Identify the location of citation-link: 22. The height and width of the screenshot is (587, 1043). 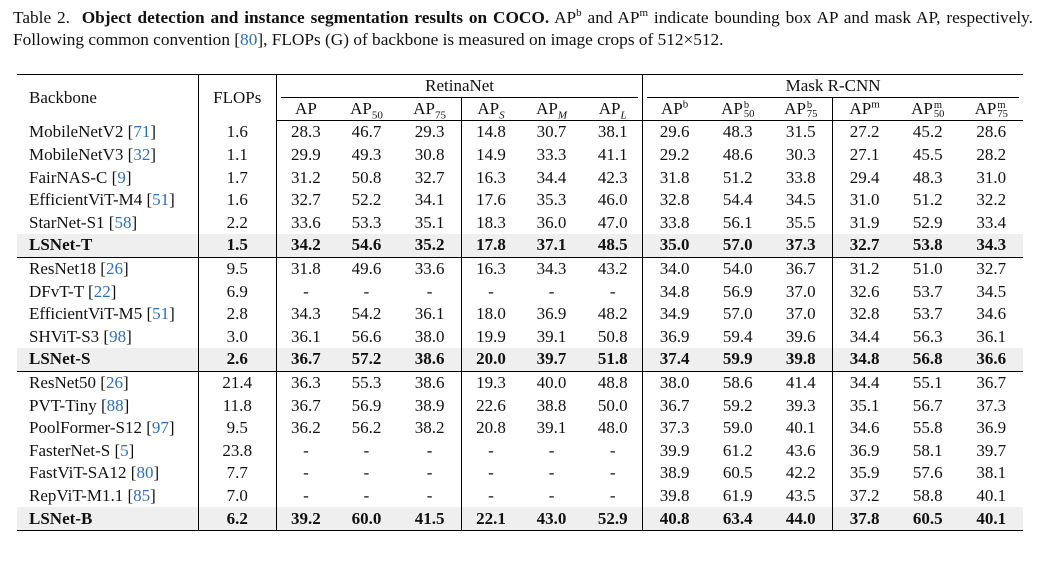
(102, 291).